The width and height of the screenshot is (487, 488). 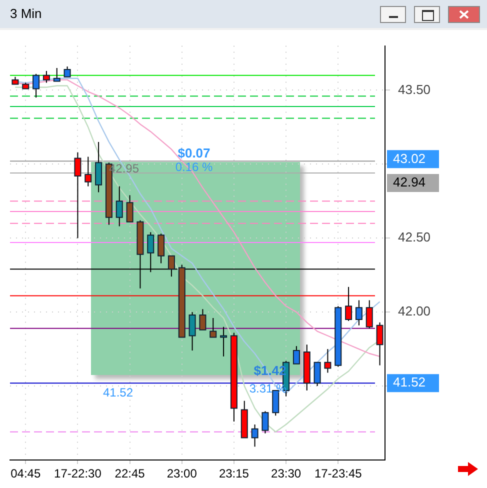 What do you see at coordinates (268, 388) in the screenshot?
I see `annotation: 3.31 %` at bounding box center [268, 388].